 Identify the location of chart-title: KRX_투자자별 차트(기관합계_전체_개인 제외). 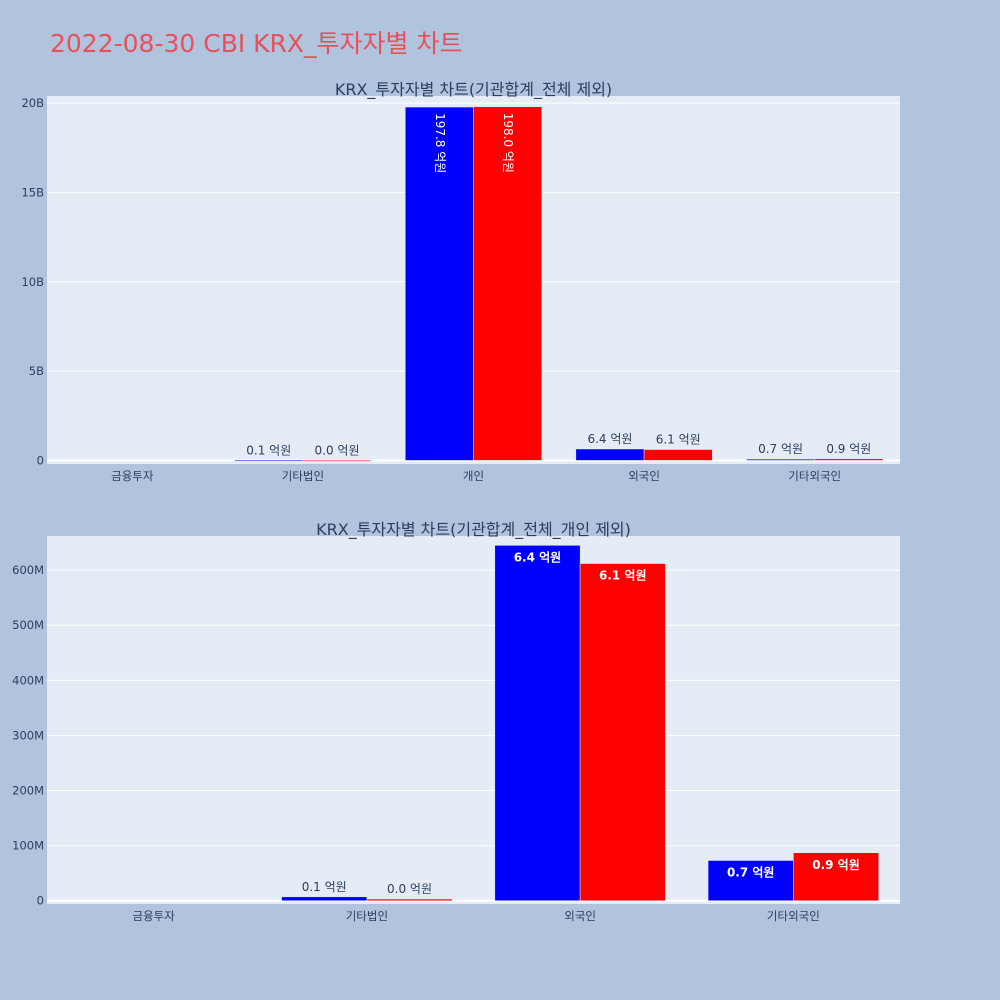
(473, 530).